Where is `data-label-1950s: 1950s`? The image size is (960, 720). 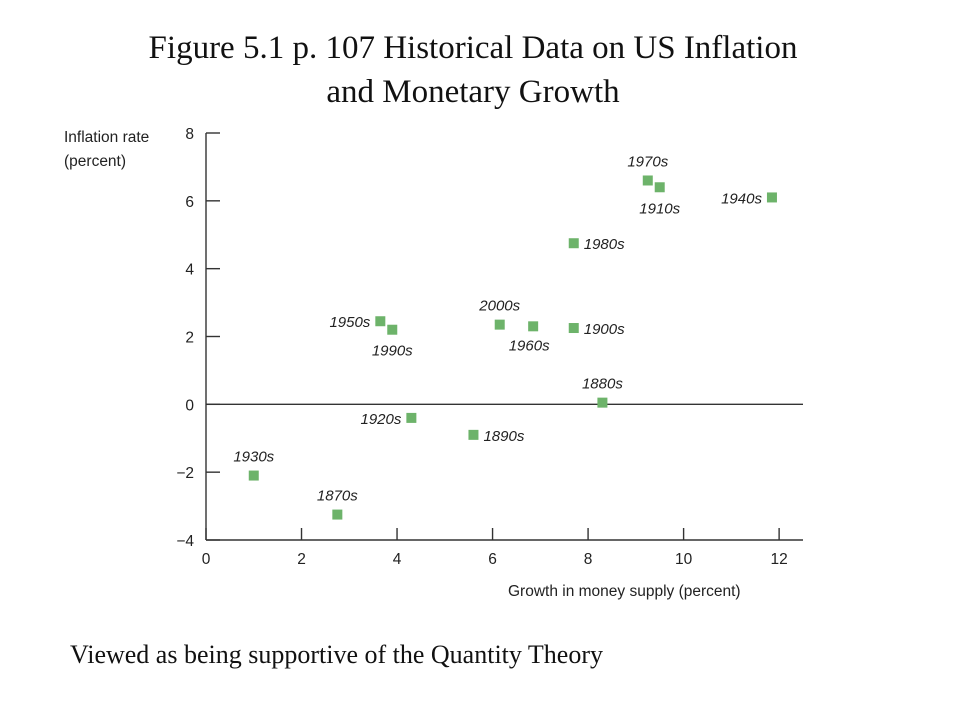
data-label-1950s: 1950s is located at coordinates (349, 322).